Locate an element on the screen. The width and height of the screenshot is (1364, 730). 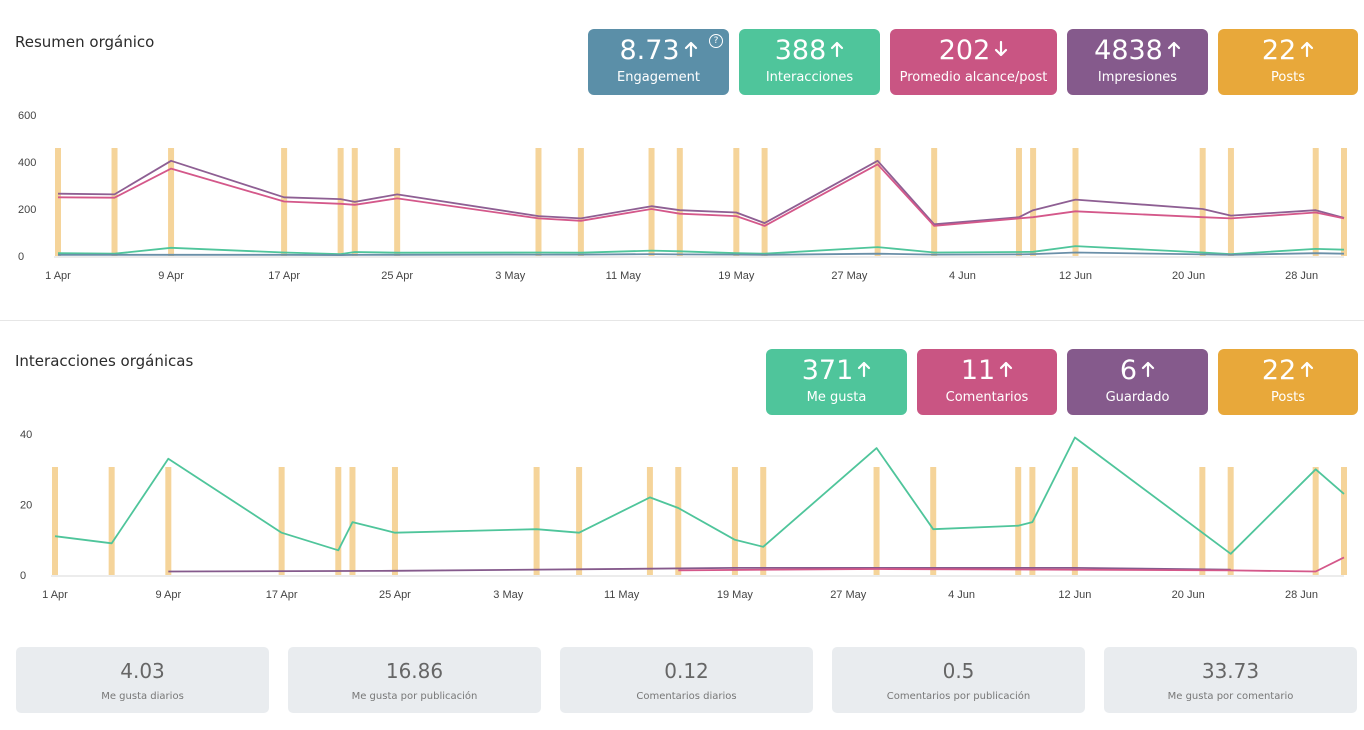
y-tick-label: 200 is located at coordinates (27, 210).